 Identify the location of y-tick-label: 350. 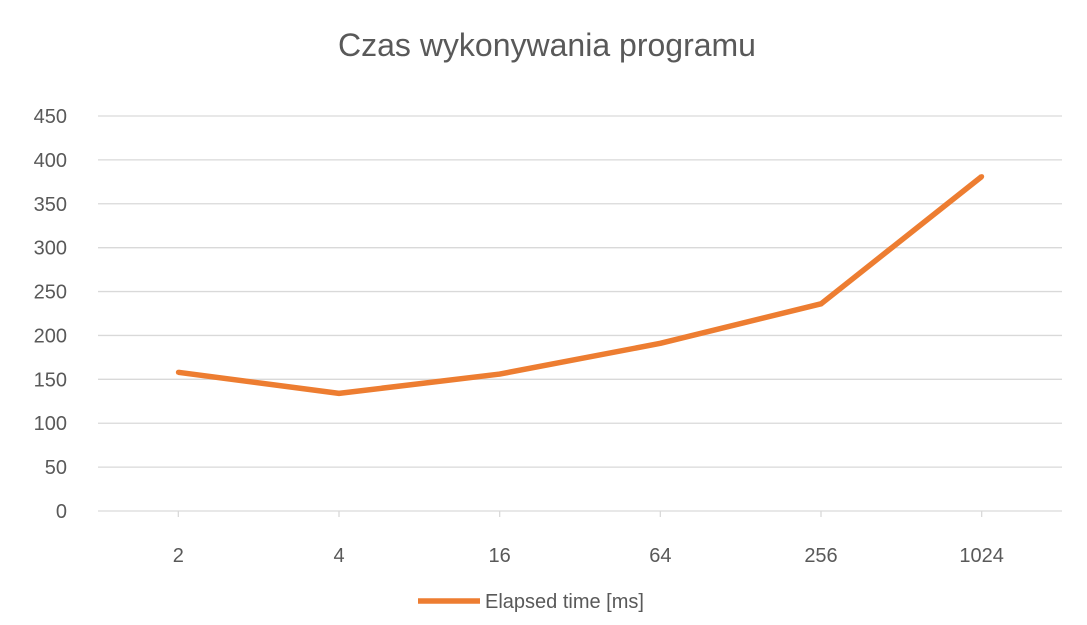
(50, 205).